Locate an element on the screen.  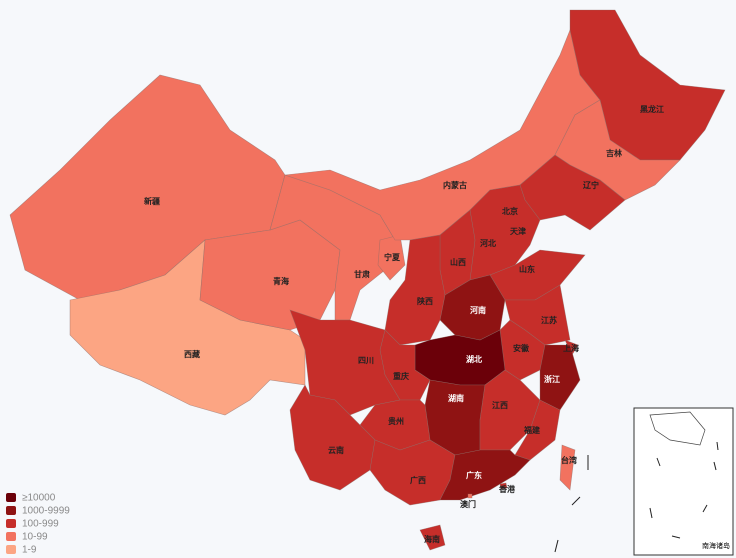
province-label: 安徽 is located at coordinates (521, 348).